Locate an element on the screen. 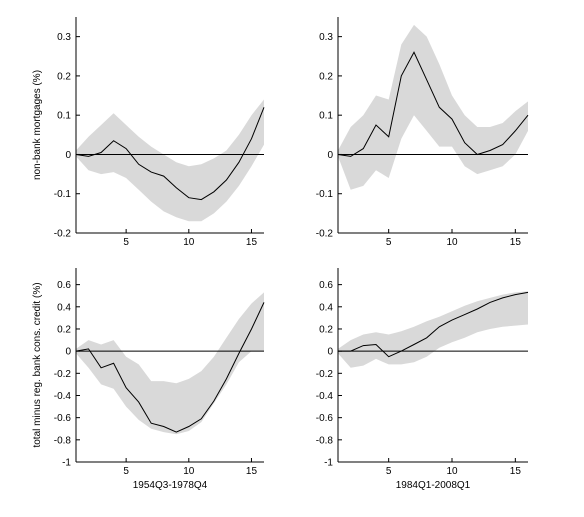 The width and height of the screenshot is (584, 517). x-axis-label: 1984Q1-2008Q1 is located at coordinates (433, 485).